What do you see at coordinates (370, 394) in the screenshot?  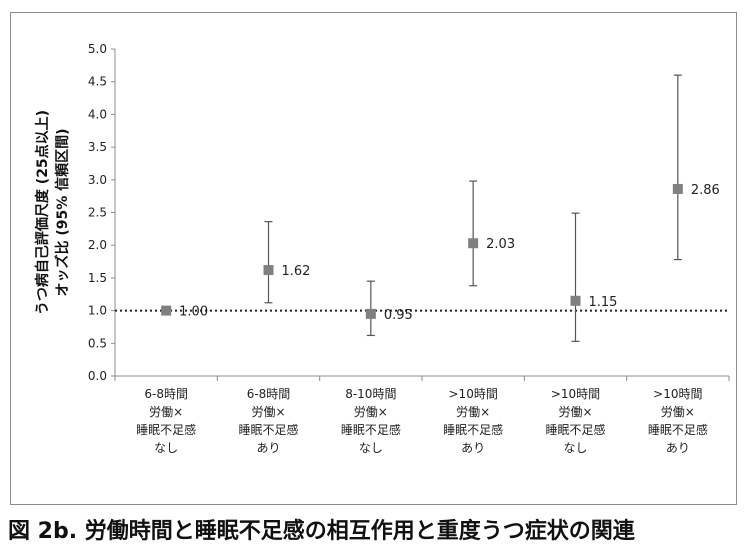 I see `x-category-label: 8-10時間` at bounding box center [370, 394].